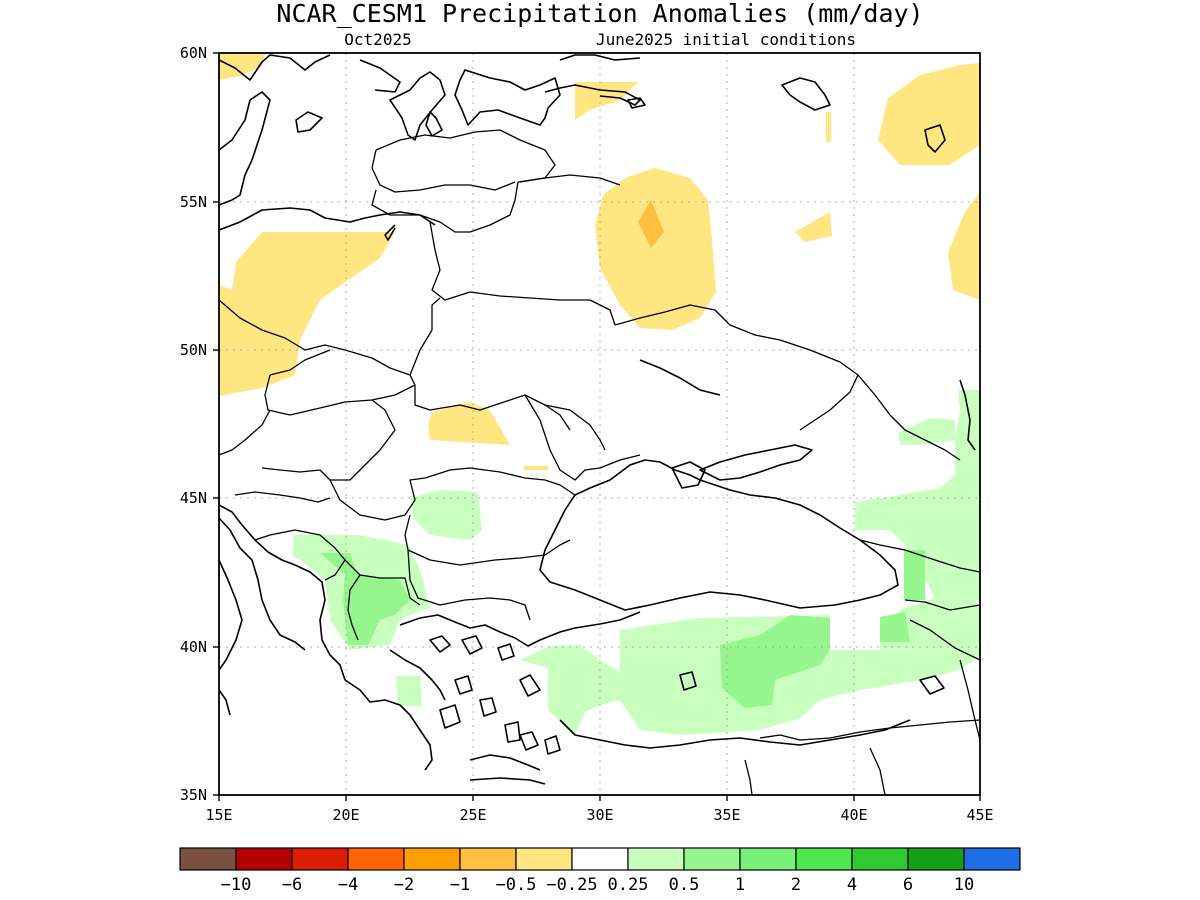 The height and width of the screenshot is (900, 1200). Describe the element at coordinates (193, 53) in the screenshot. I see `lat-label-60n: 60N` at that location.